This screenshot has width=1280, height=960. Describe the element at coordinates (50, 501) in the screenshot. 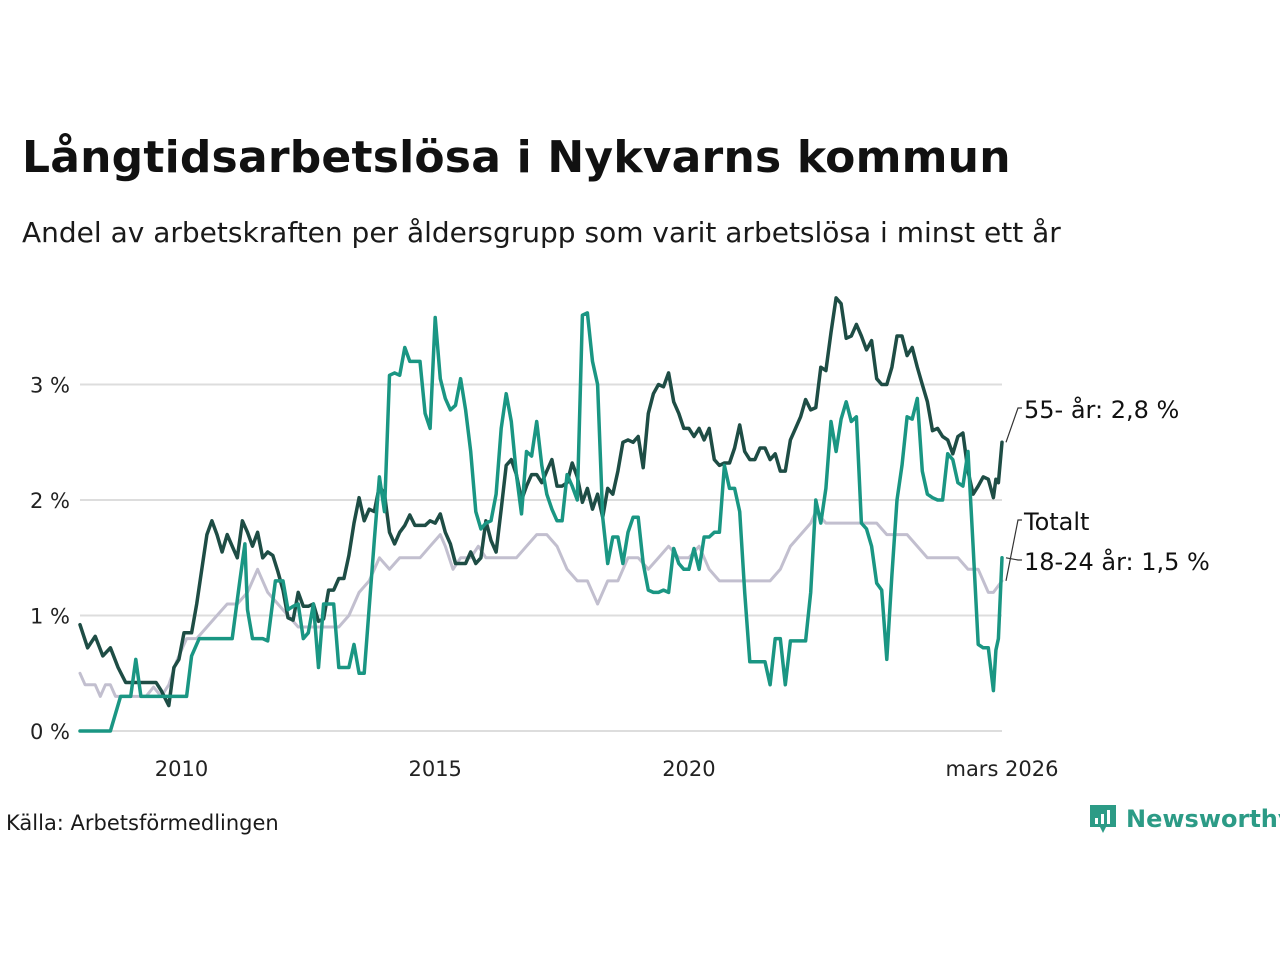

I see `y-tick-label: 2 %` at that location.